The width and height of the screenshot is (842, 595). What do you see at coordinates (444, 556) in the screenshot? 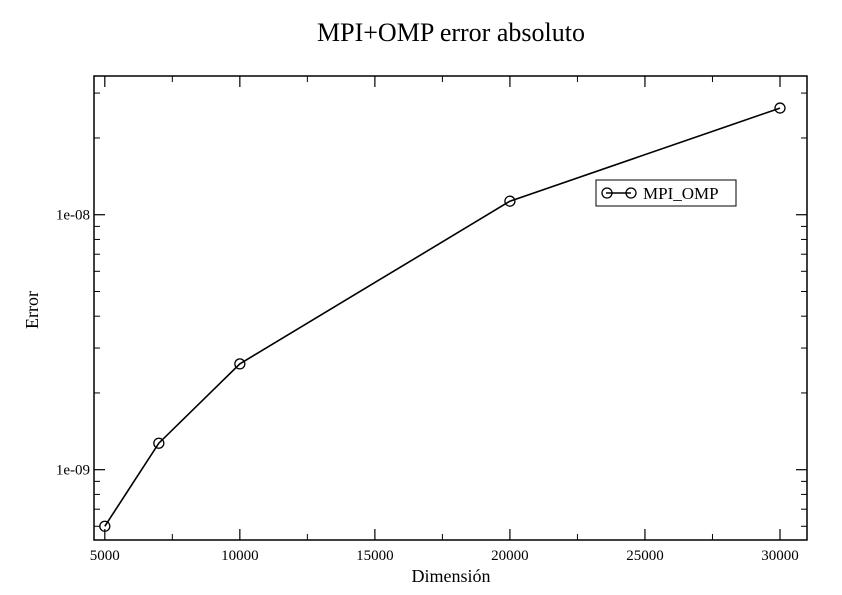
I see `x-axis-tick-labels: 5000 10000 15000 20000 25000 30000` at bounding box center [444, 556].